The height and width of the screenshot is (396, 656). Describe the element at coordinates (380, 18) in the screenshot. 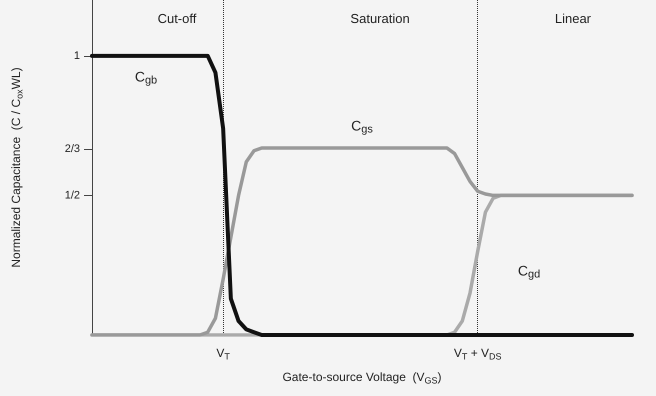

I see `annotation: Saturation` at that location.